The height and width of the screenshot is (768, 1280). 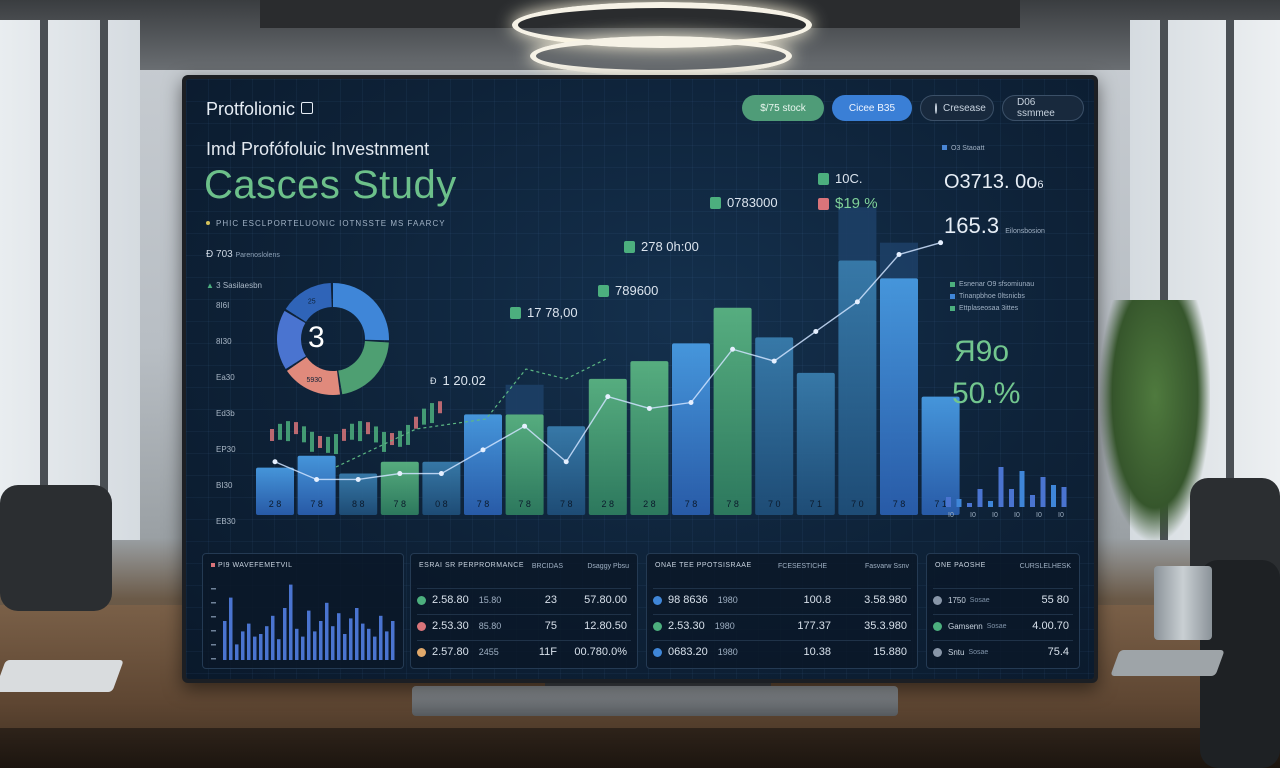 What do you see at coordinates (490, 600) in the screenshot?
I see `table-cell: 15.80` at bounding box center [490, 600].